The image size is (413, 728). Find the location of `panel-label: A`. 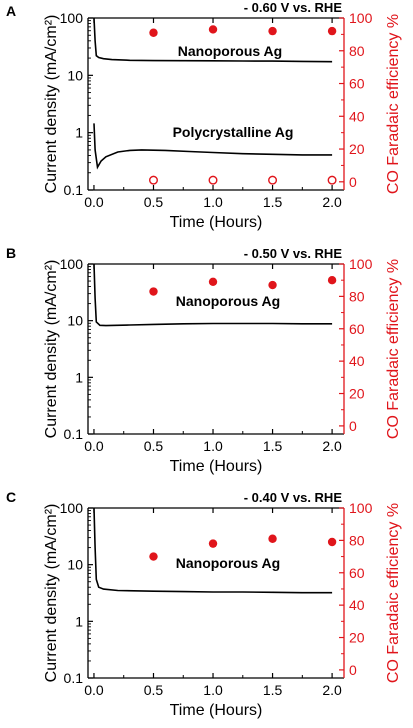

panel-label: A is located at coordinates (11, 11).